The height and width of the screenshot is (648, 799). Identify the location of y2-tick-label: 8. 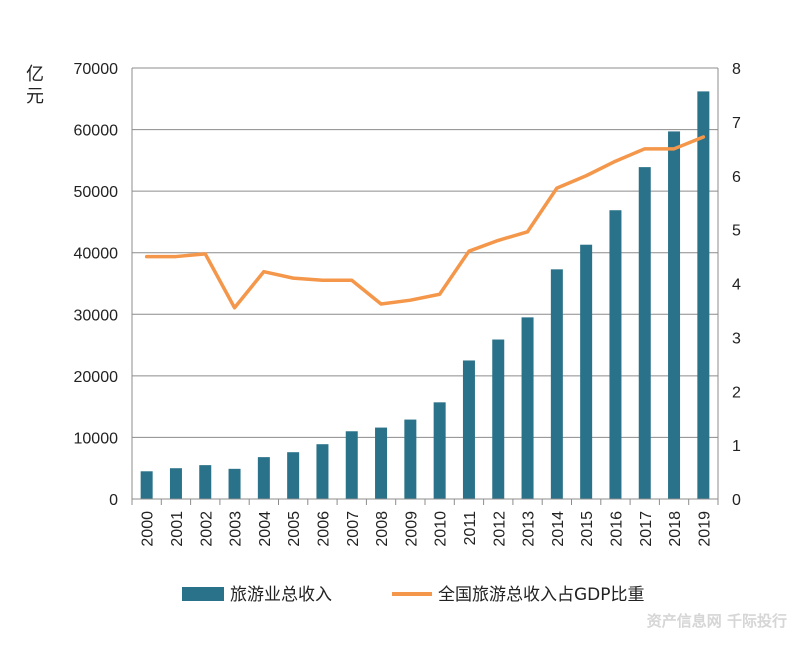
(736, 69).